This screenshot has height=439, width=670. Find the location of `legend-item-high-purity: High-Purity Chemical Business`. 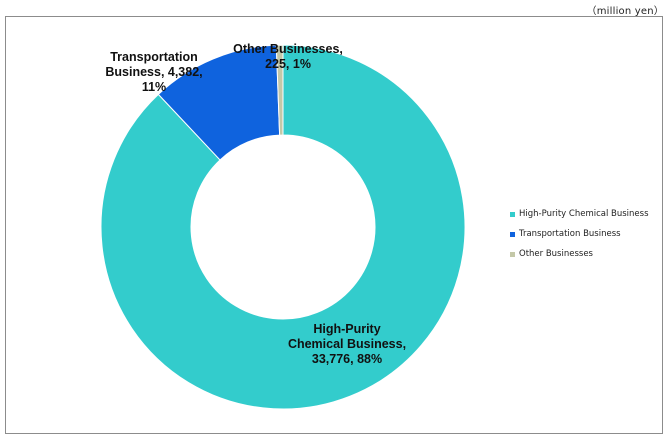

legend-item-high-purity: High-Purity Chemical Business is located at coordinates (579, 214).